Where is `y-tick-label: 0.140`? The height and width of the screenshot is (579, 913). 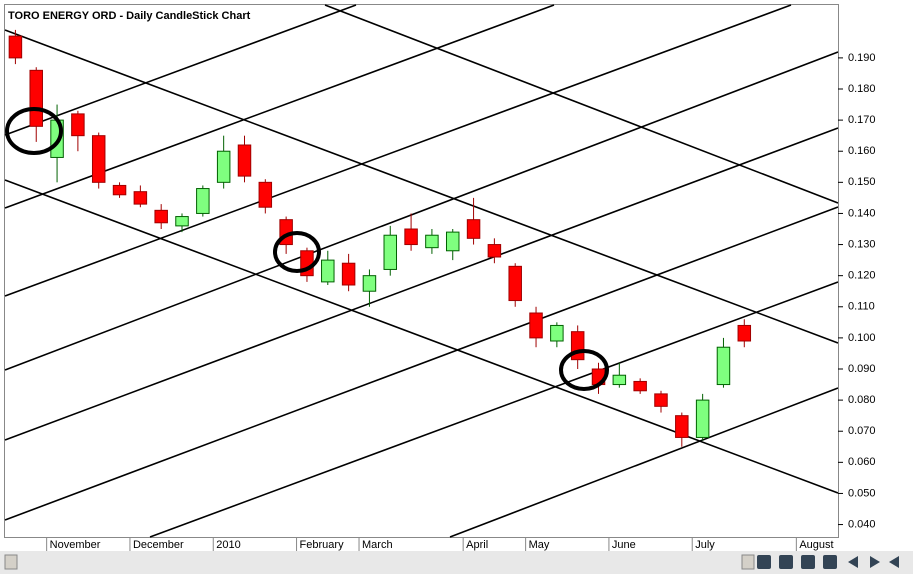 y-tick-label: 0.140 is located at coordinates (862, 213).